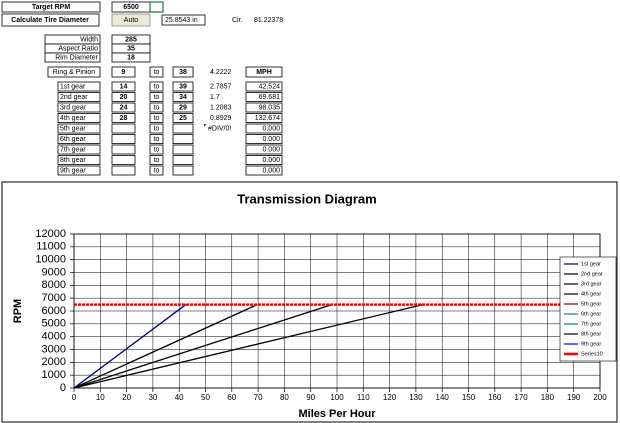  What do you see at coordinates (310, 397) in the screenshot?
I see `x-tick-label: 90` at bounding box center [310, 397].